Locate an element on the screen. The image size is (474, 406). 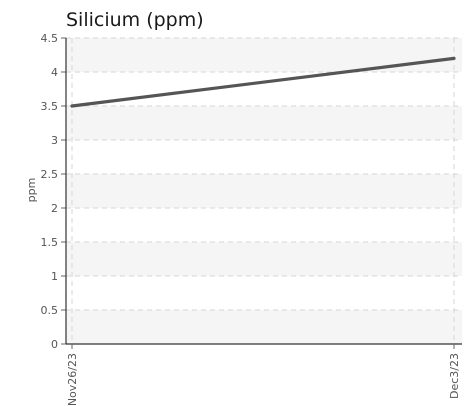
x-tick-label: Dec3/23 is located at coordinates (454, 376).